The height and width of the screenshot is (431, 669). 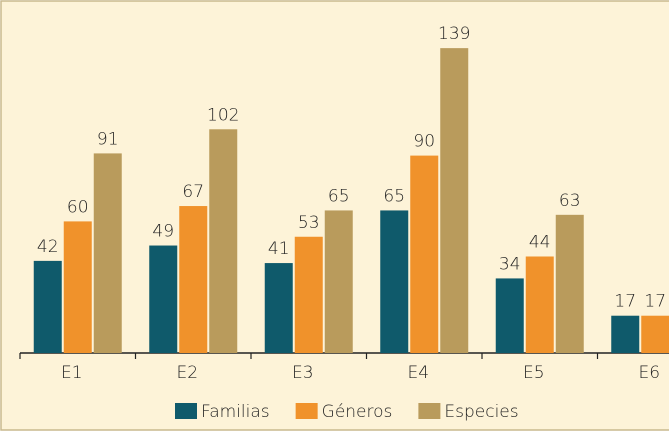 What do you see at coordinates (303, 373) in the screenshot?
I see `x-tick-label: E3` at bounding box center [303, 373].